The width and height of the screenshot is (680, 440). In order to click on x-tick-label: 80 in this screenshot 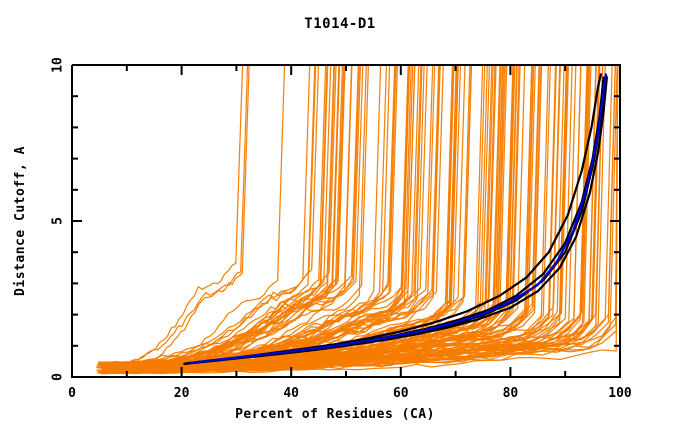, I will do `click(511, 393)`.